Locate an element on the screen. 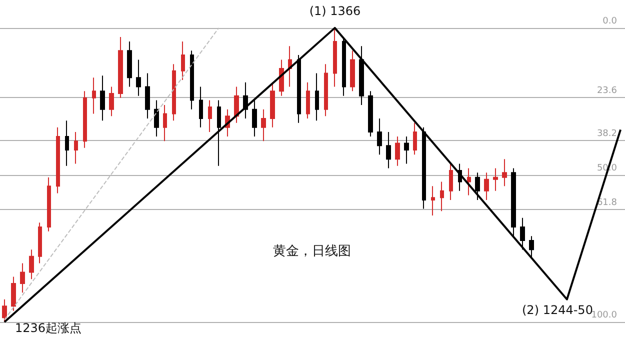 Image resolution: width=625 pixels, height=337 pixels. annotation: (1) 1366 is located at coordinates (335, 11).